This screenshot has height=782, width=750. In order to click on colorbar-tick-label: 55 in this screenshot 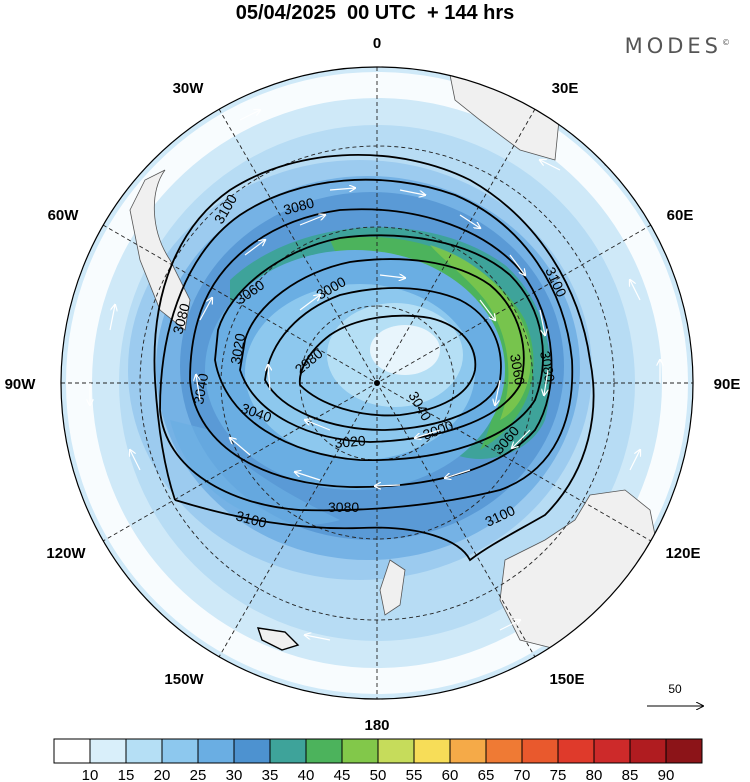, I will do `click(414, 774)`.